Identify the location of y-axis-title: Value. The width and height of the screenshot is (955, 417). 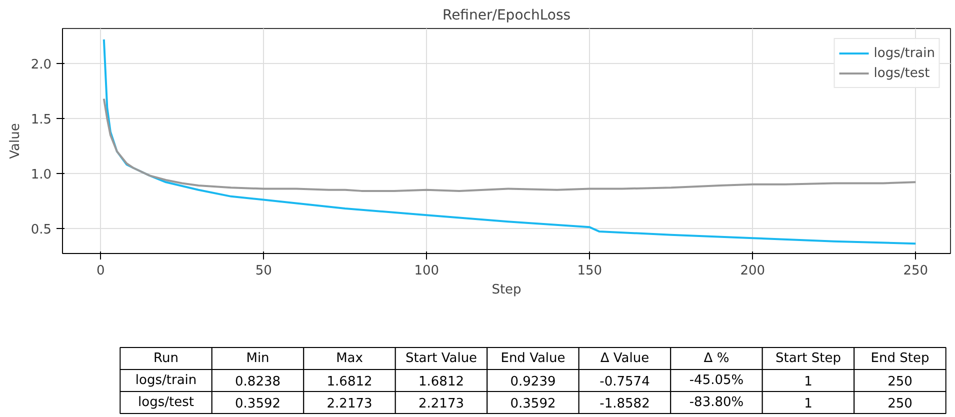
(15, 141).